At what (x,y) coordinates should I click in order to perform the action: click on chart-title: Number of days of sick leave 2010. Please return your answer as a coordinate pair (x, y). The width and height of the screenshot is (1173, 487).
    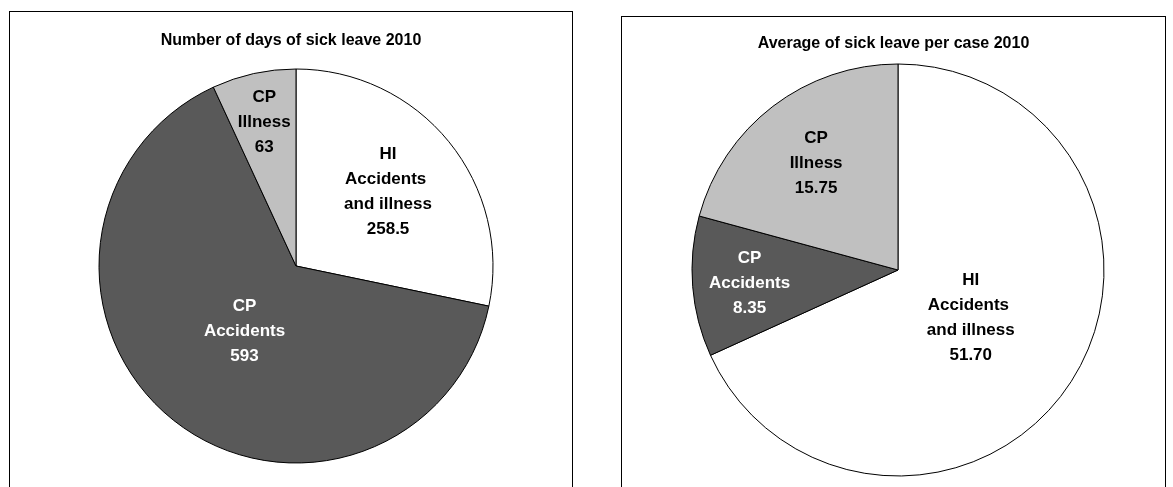
    Looking at the image, I should click on (291, 39).